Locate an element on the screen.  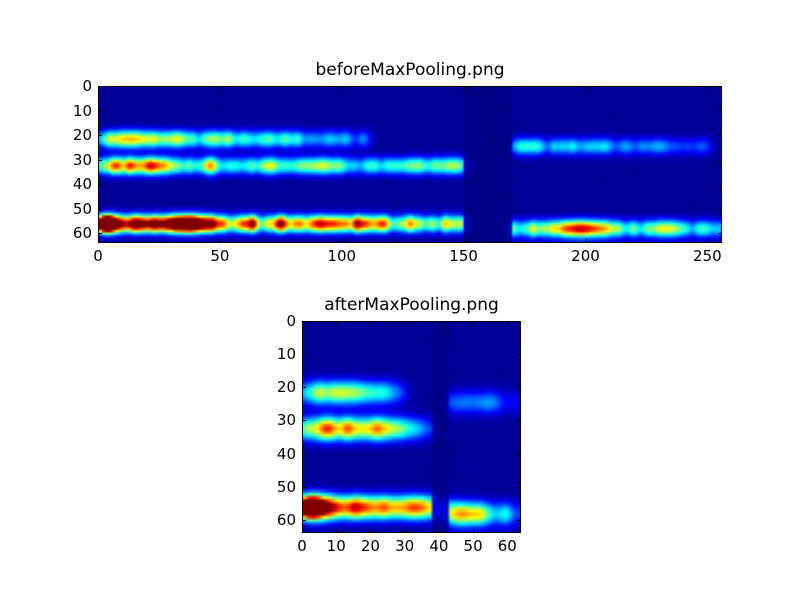
chart-title-before: beforeMaxPooling.png is located at coordinates (410, 70).